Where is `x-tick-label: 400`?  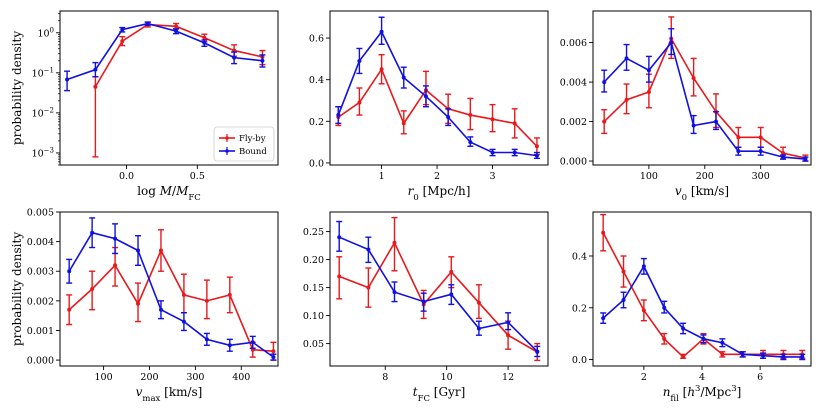
x-tick-label: 400 is located at coordinates (241, 377).